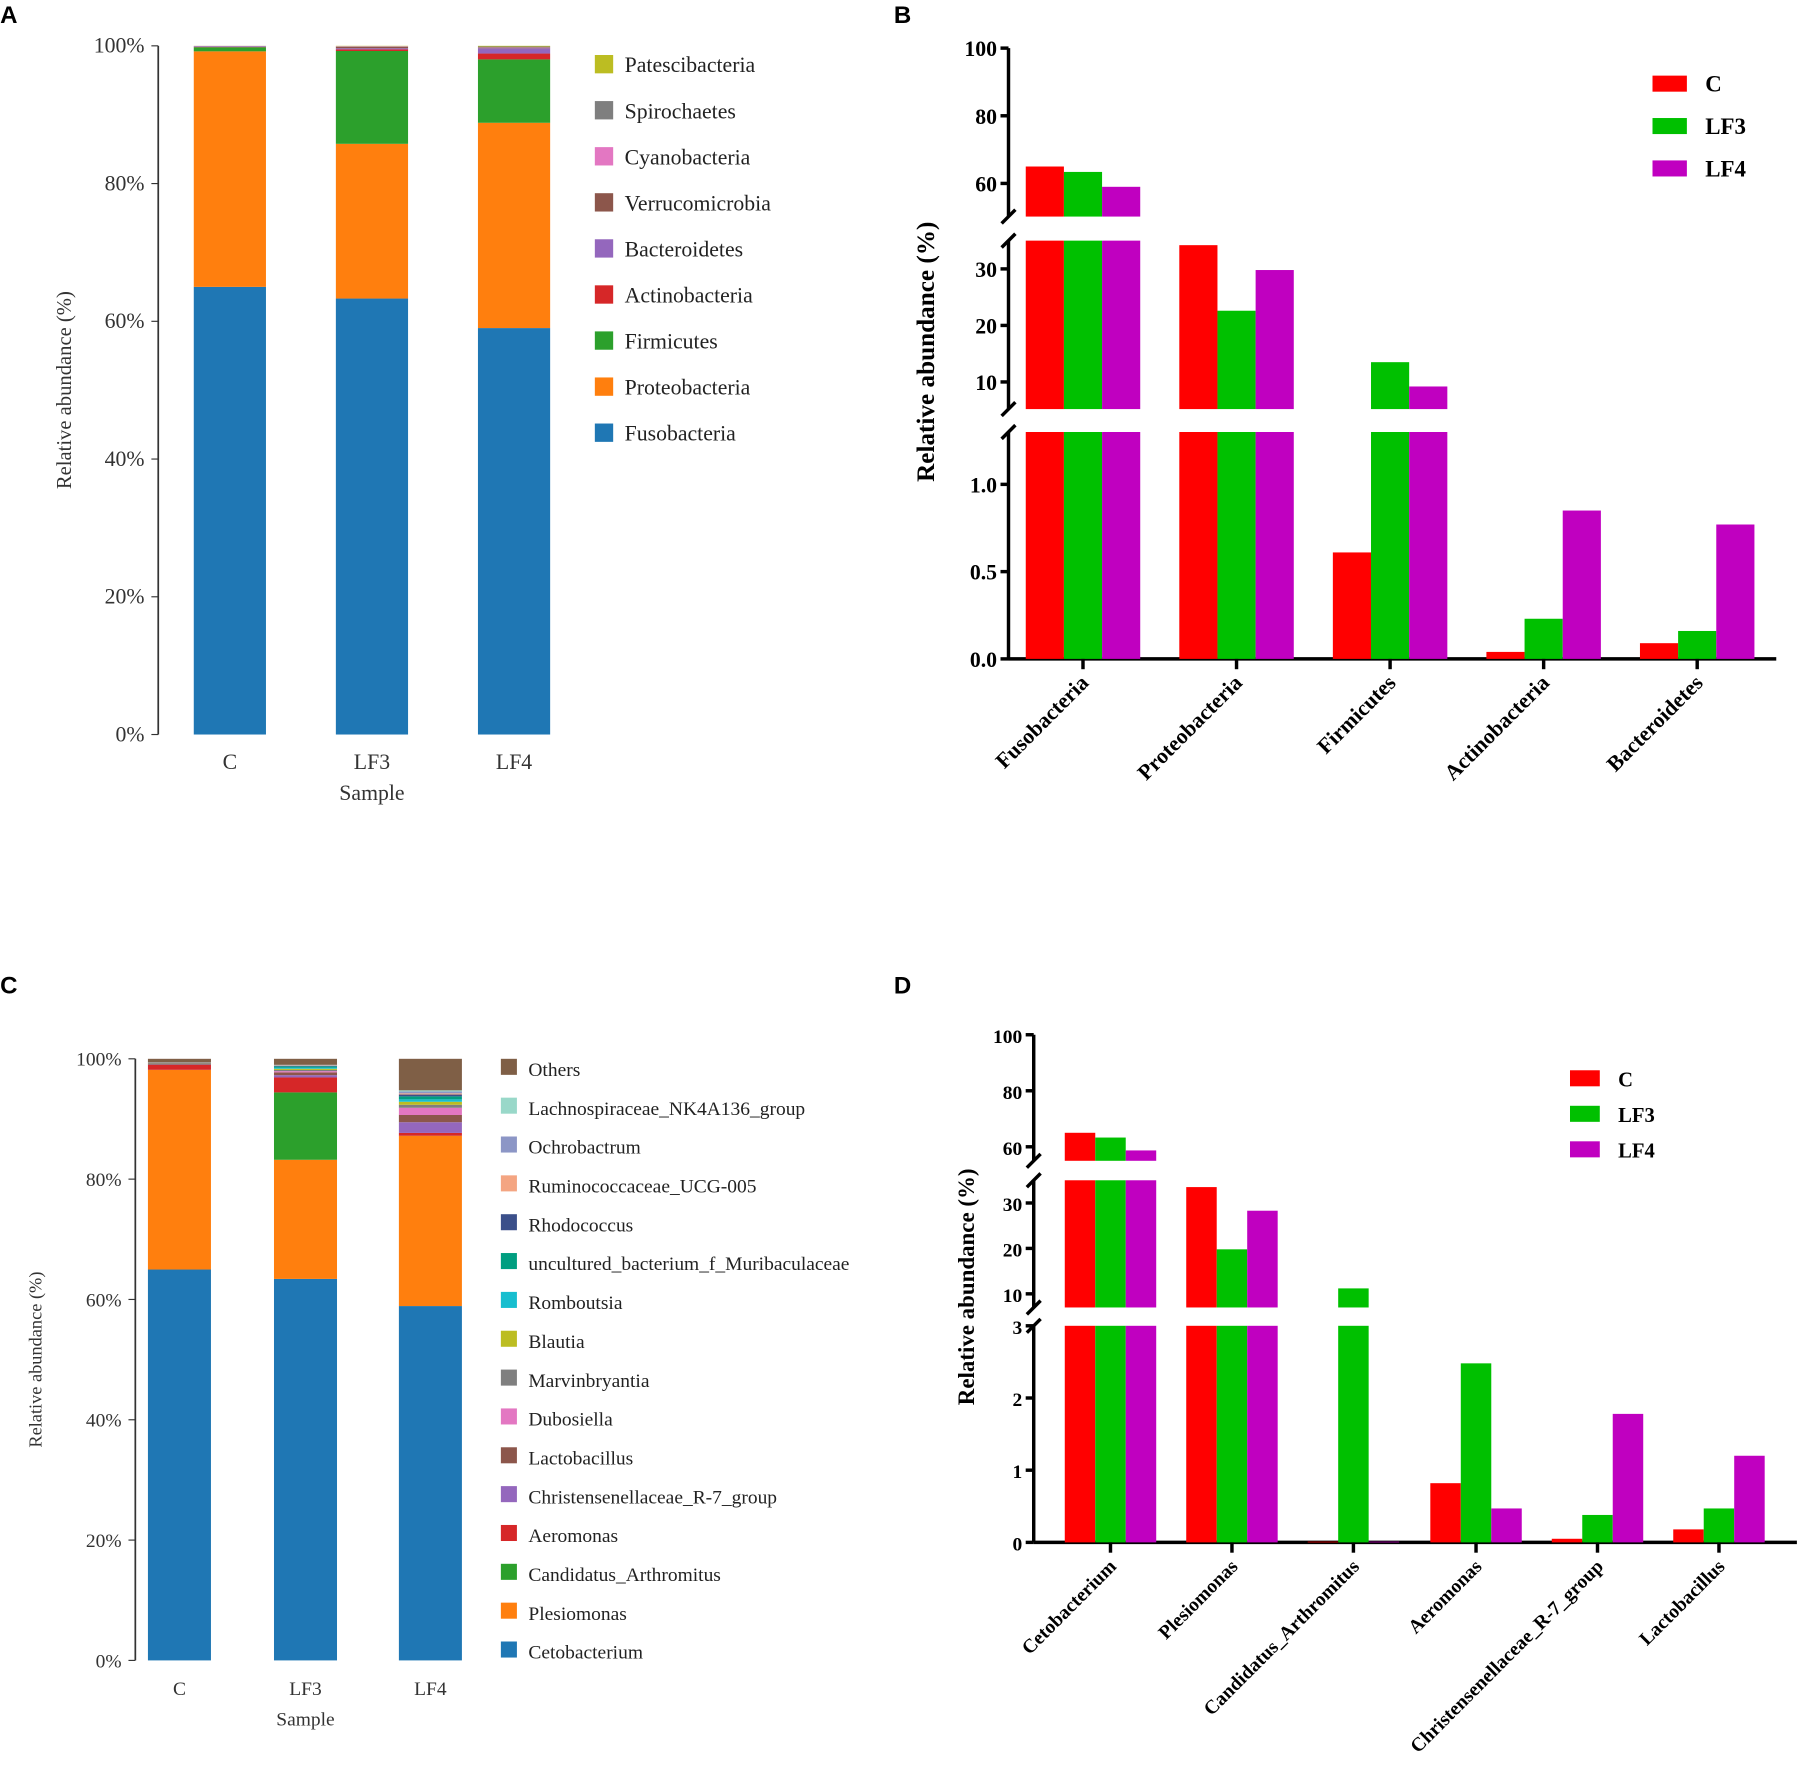  Describe the element at coordinates (1683, 1603) in the screenshot. I see `x-tick-label: Lactobacillus` at that location.